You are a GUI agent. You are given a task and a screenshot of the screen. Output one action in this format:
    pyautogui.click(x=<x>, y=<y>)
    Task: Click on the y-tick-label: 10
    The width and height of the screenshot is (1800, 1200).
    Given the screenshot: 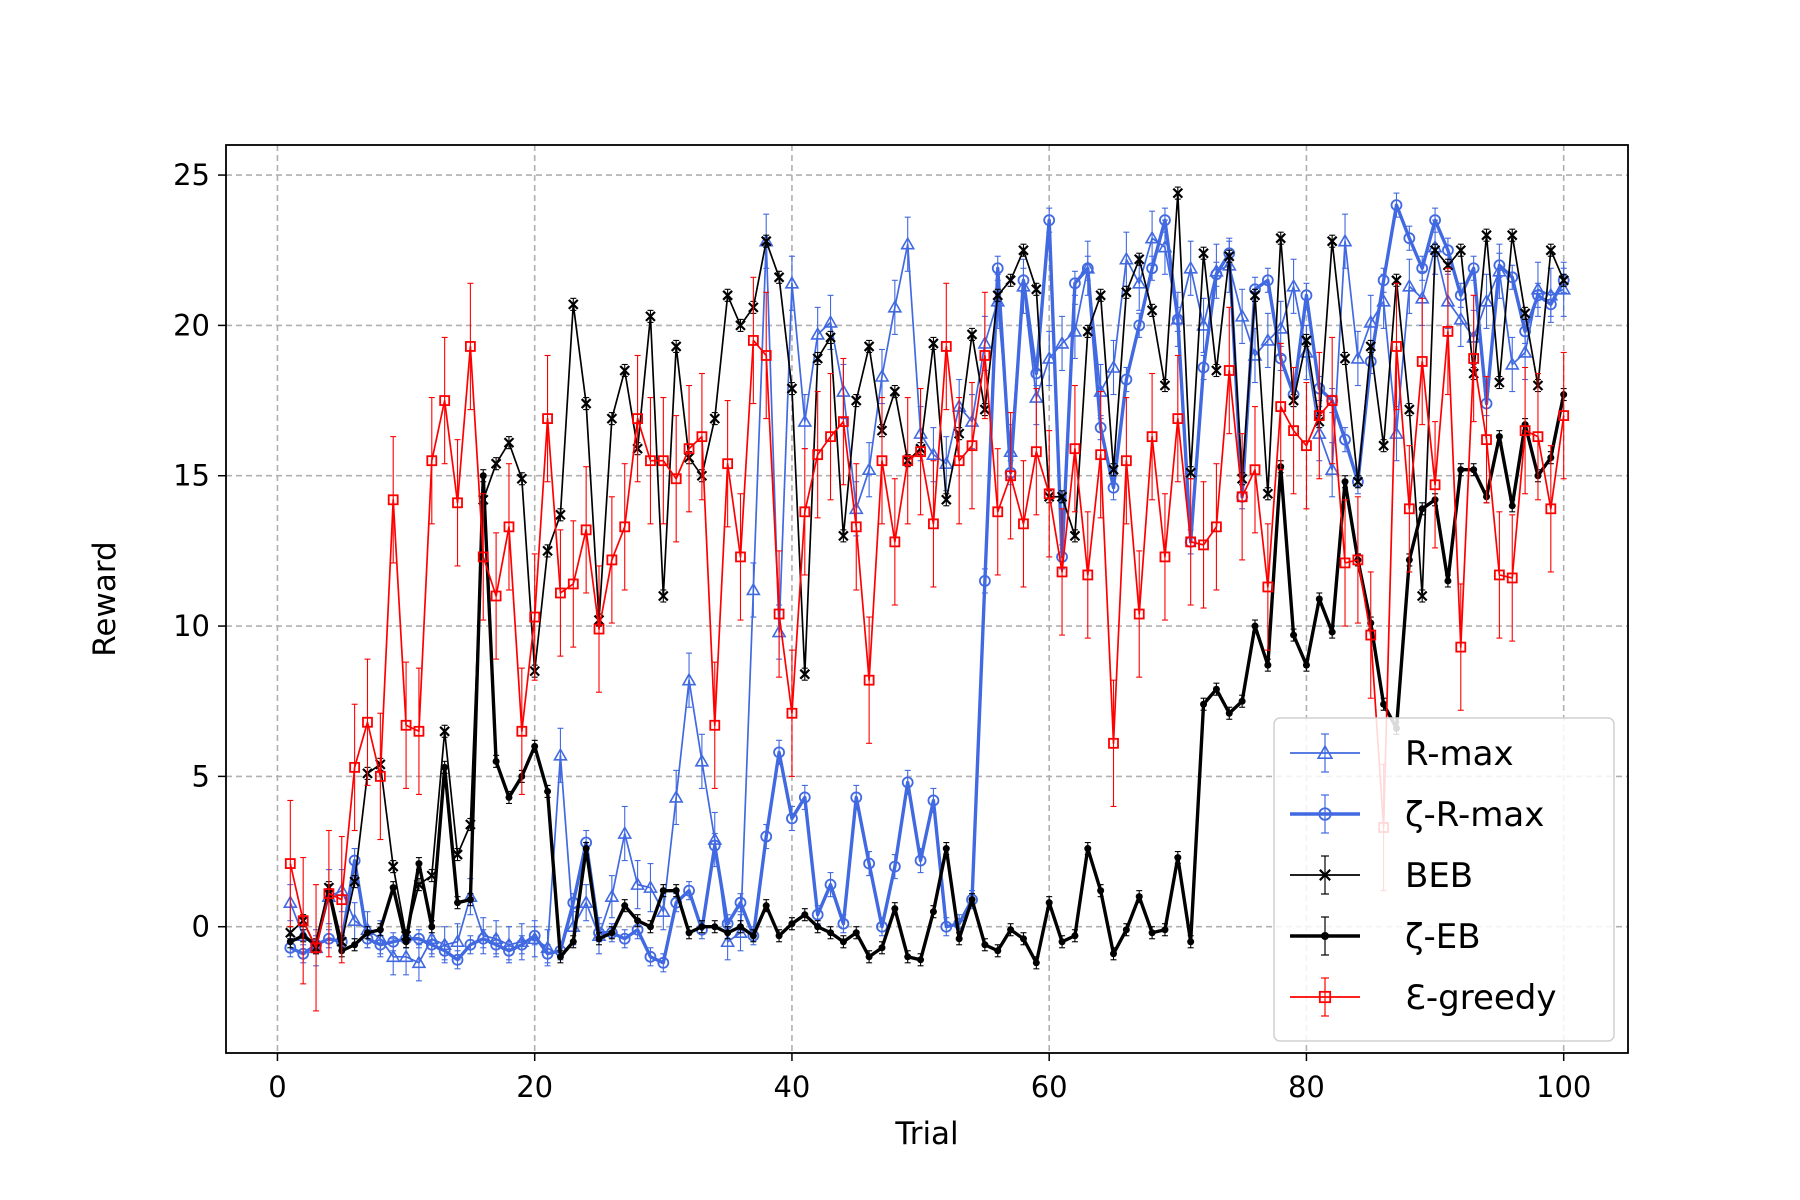 What is the action you would take?
    pyautogui.click(x=191, y=626)
    